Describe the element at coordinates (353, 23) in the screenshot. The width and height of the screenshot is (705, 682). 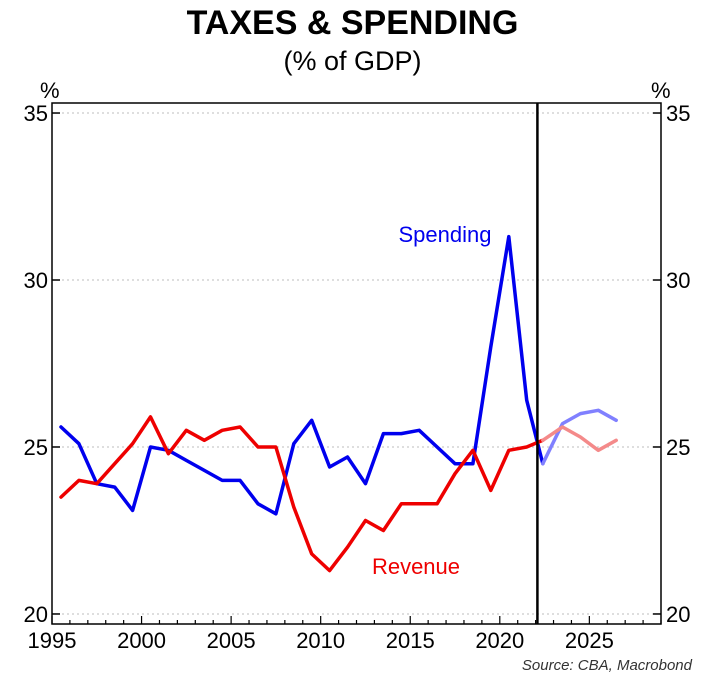
I see `chart-title: TAXES & SPENDING` at that location.